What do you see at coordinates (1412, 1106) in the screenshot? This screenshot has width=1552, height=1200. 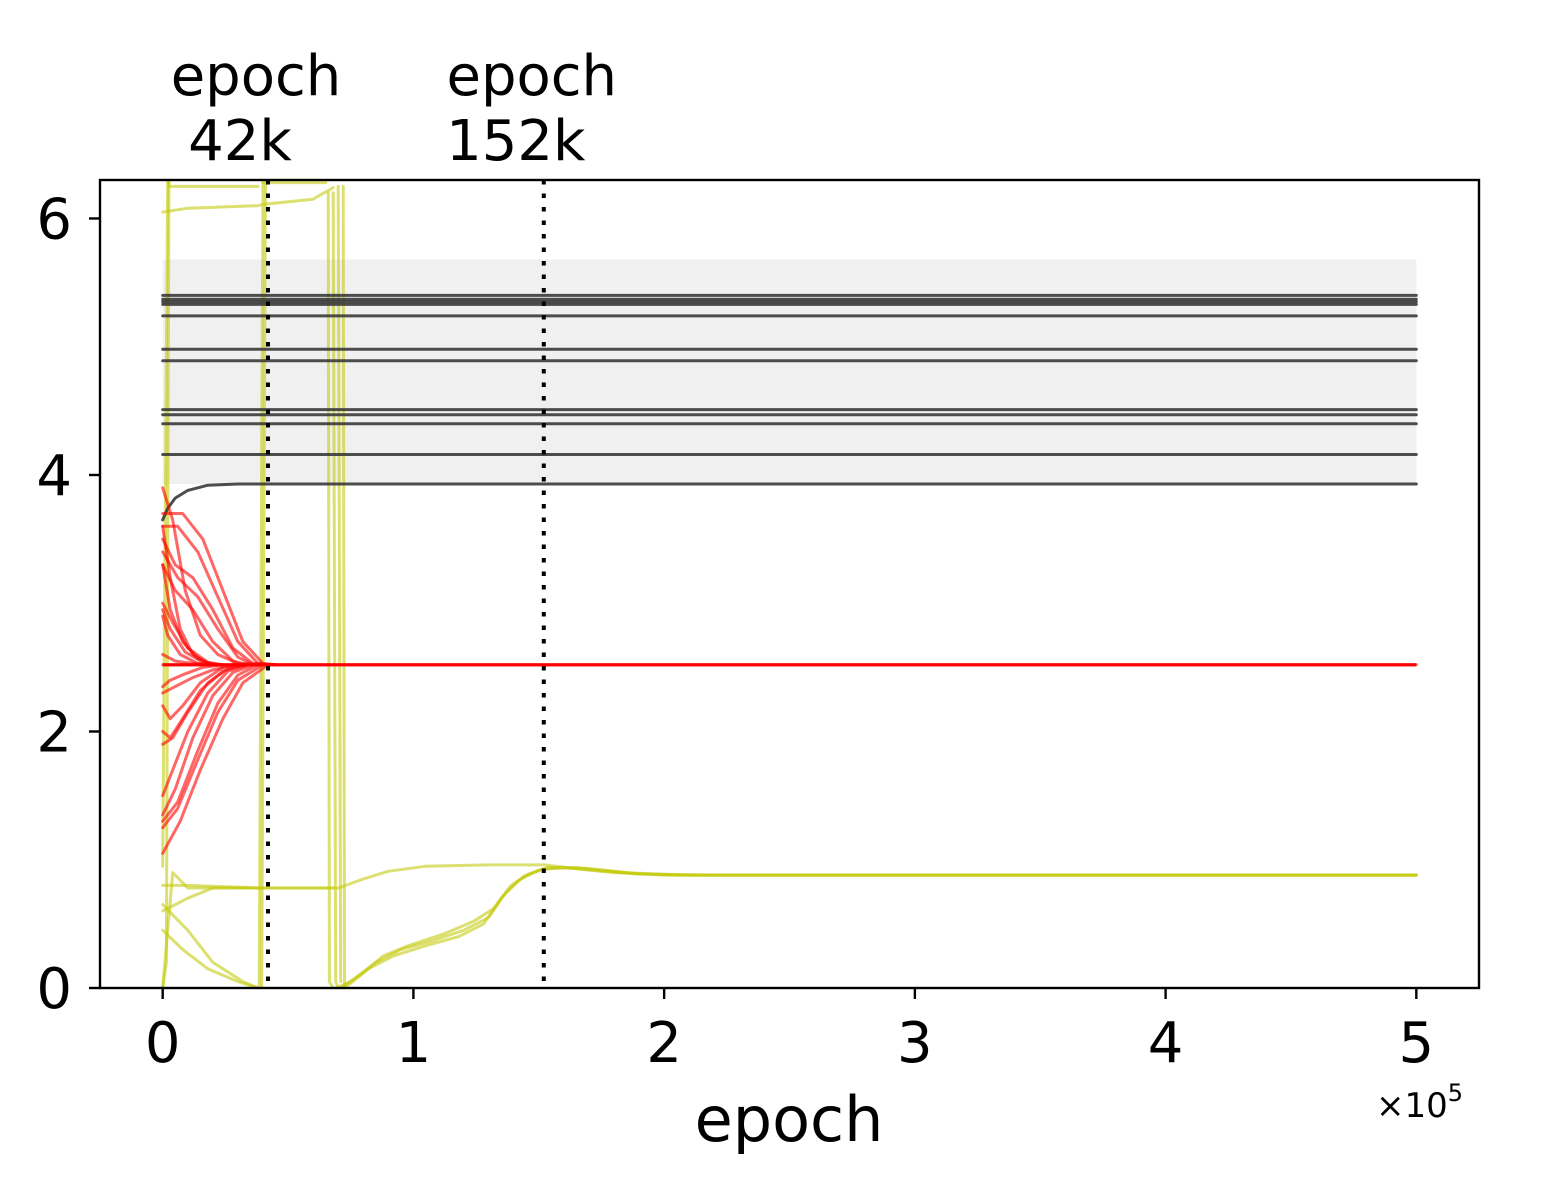 I see `x-axis-multiplier-base: ×10` at bounding box center [1412, 1106].